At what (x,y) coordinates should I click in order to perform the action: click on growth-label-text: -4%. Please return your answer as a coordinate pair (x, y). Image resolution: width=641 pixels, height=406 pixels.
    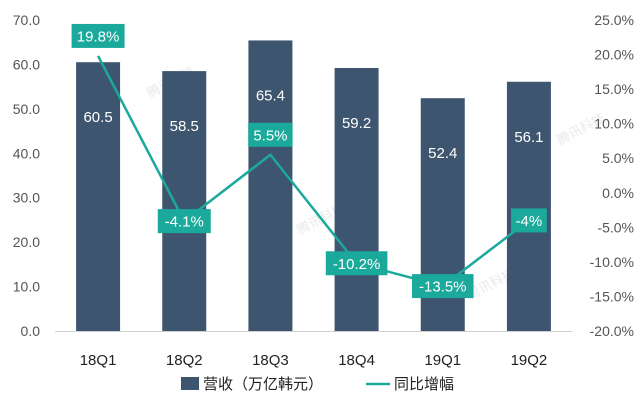
    Looking at the image, I should click on (529, 221).